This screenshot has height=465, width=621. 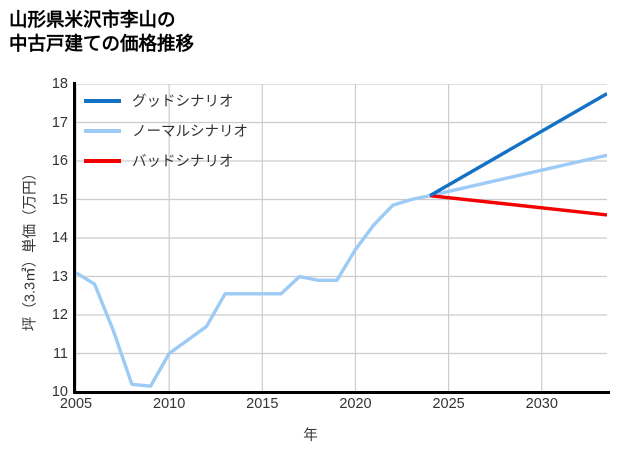 I want to click on x-axis-tick-label: 2030, so click(x=541, y=404).